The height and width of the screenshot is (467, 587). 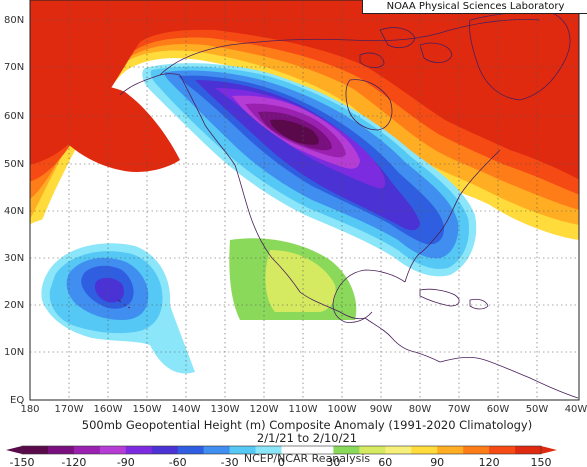 I want to click on colorbar, so click(x=281, y=450).